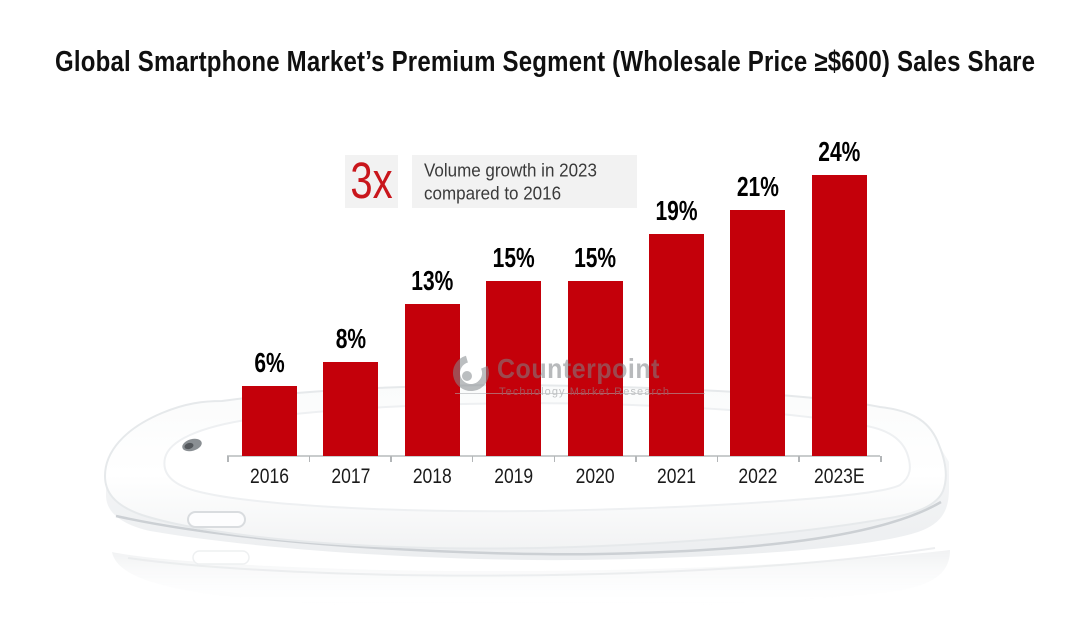 Image resolution: width=1080 pixels, height=618 pixels. I want to click on counterpoint-watermark: Counterpoint Technology Market Research, so click(600, 380).